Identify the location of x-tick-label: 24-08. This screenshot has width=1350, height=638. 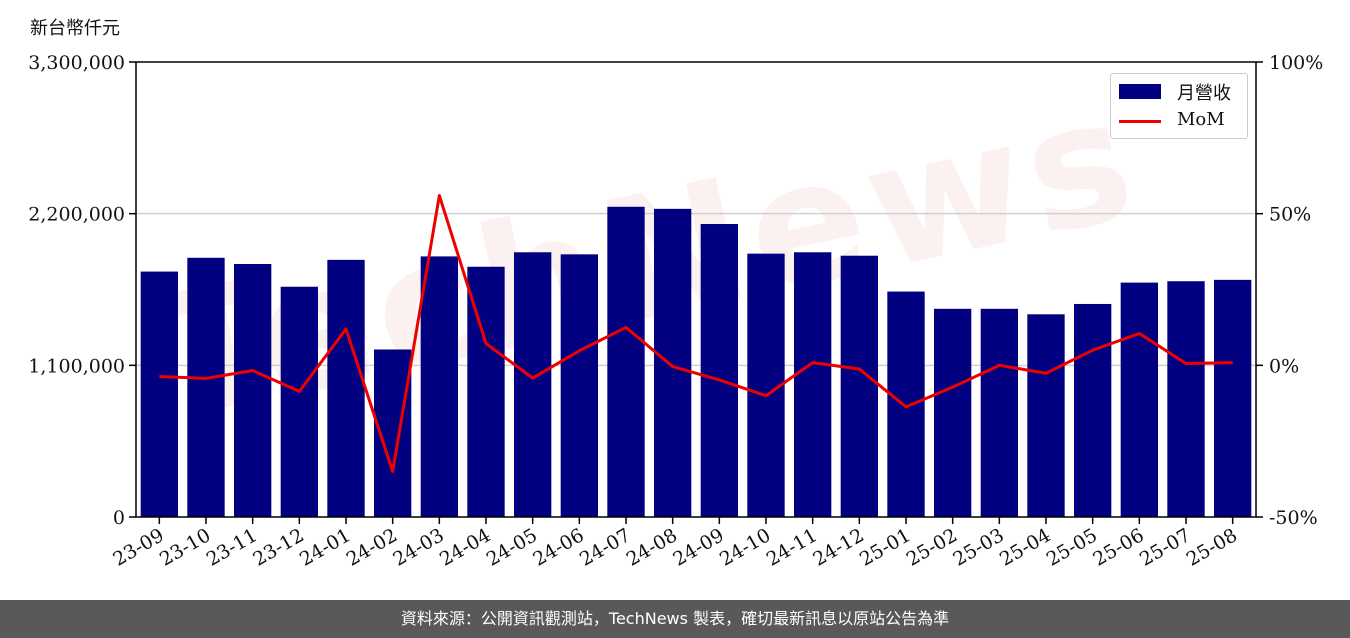
(652, 547).